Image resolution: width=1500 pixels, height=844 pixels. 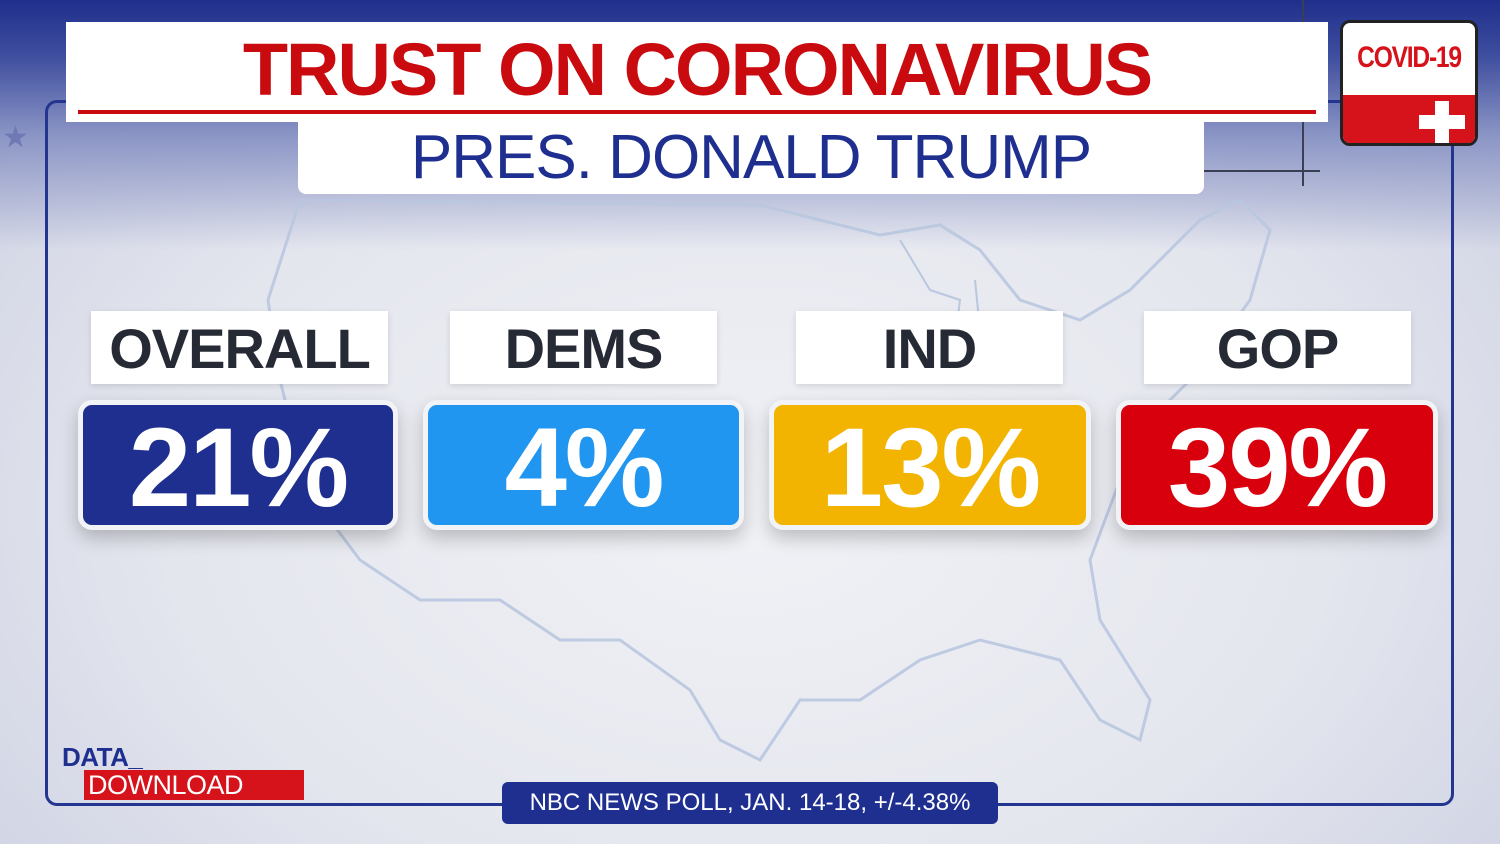 What do you see at coordinates (1277, 467) in the screenshot?
I see `value-label: 39%` at bounding box center [1277, 467].